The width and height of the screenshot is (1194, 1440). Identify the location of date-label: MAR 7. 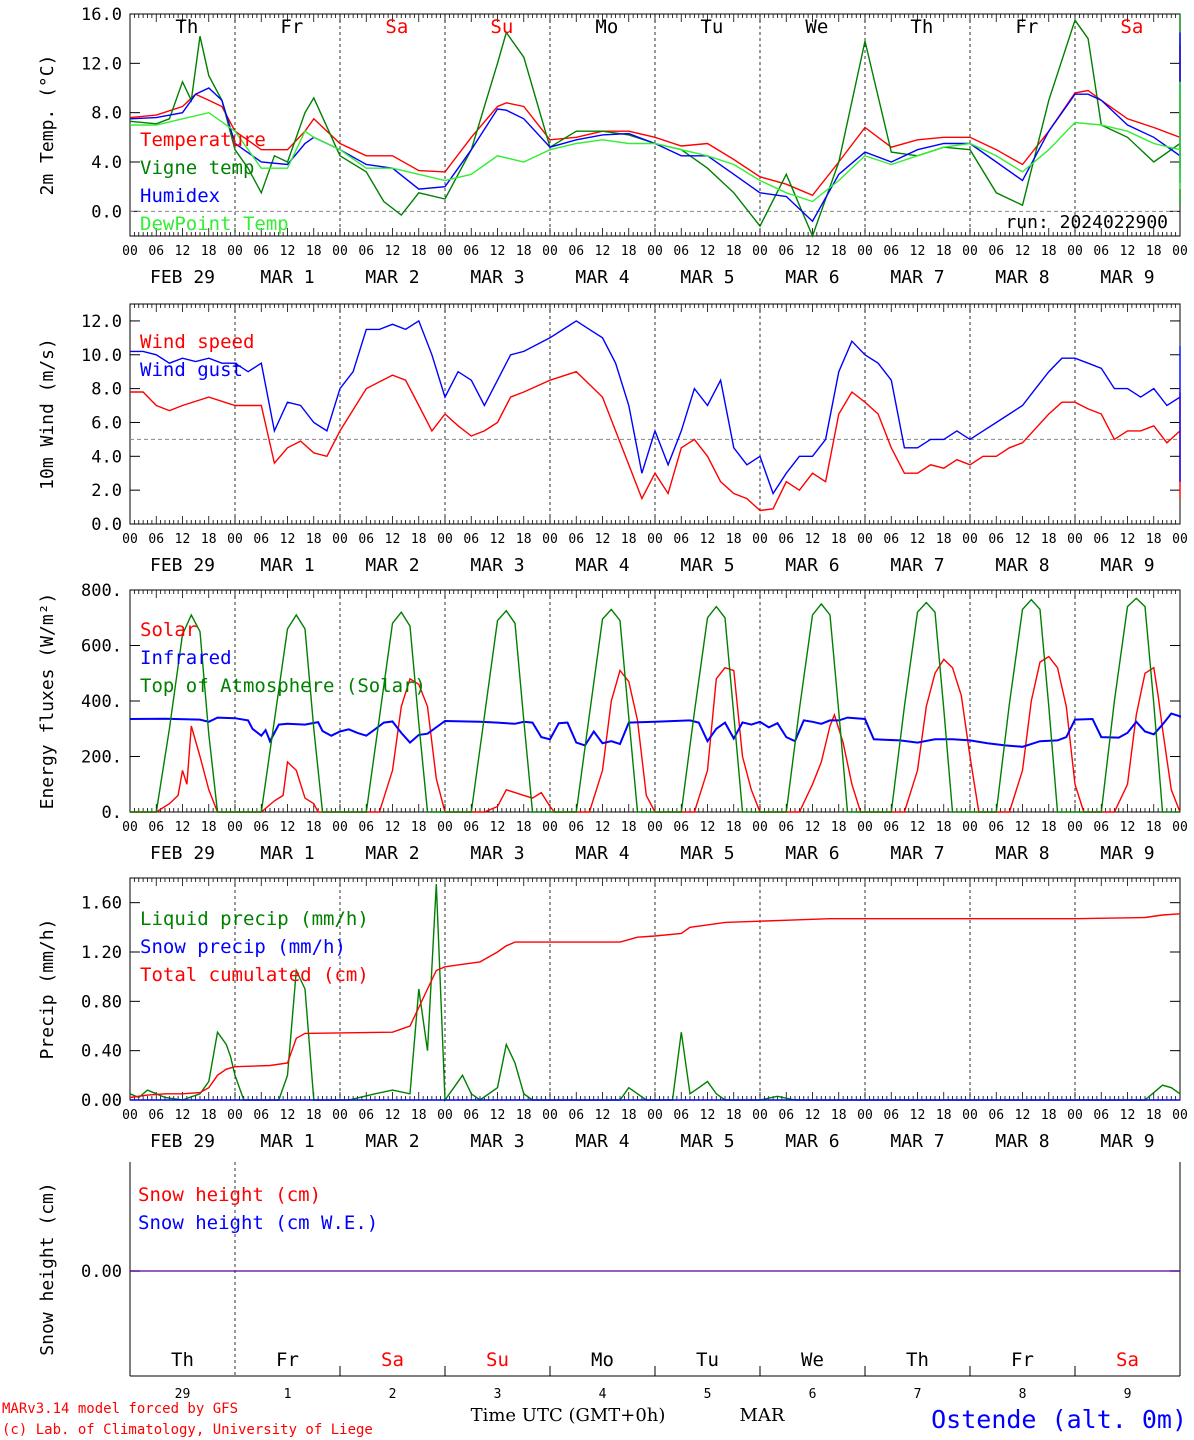
(917, 853).